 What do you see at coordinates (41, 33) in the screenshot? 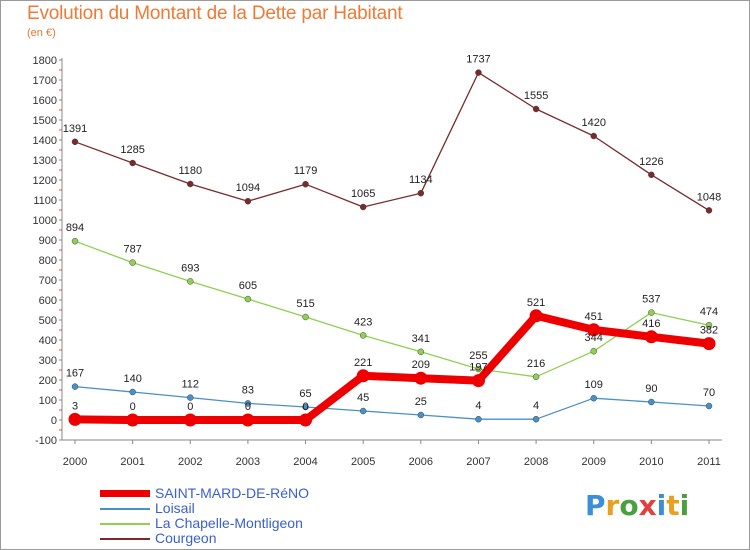
I see `chart-subtitle: (en €)` at bounding box center [41, 33].